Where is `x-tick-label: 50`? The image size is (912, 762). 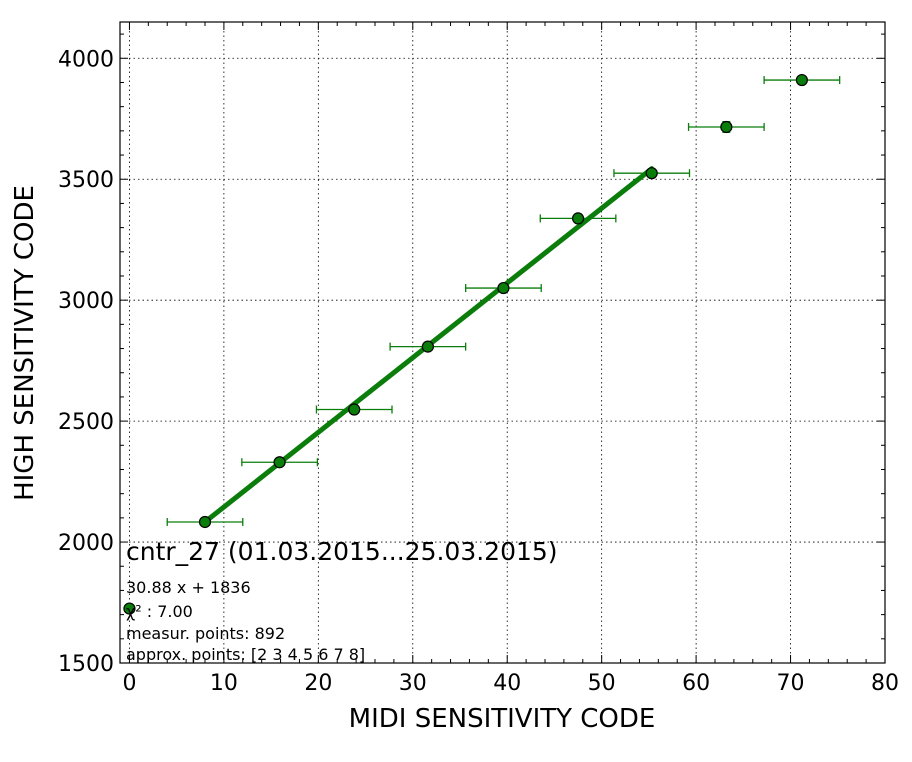 x-tick-label: 50 is located at coordinates (602, 683).